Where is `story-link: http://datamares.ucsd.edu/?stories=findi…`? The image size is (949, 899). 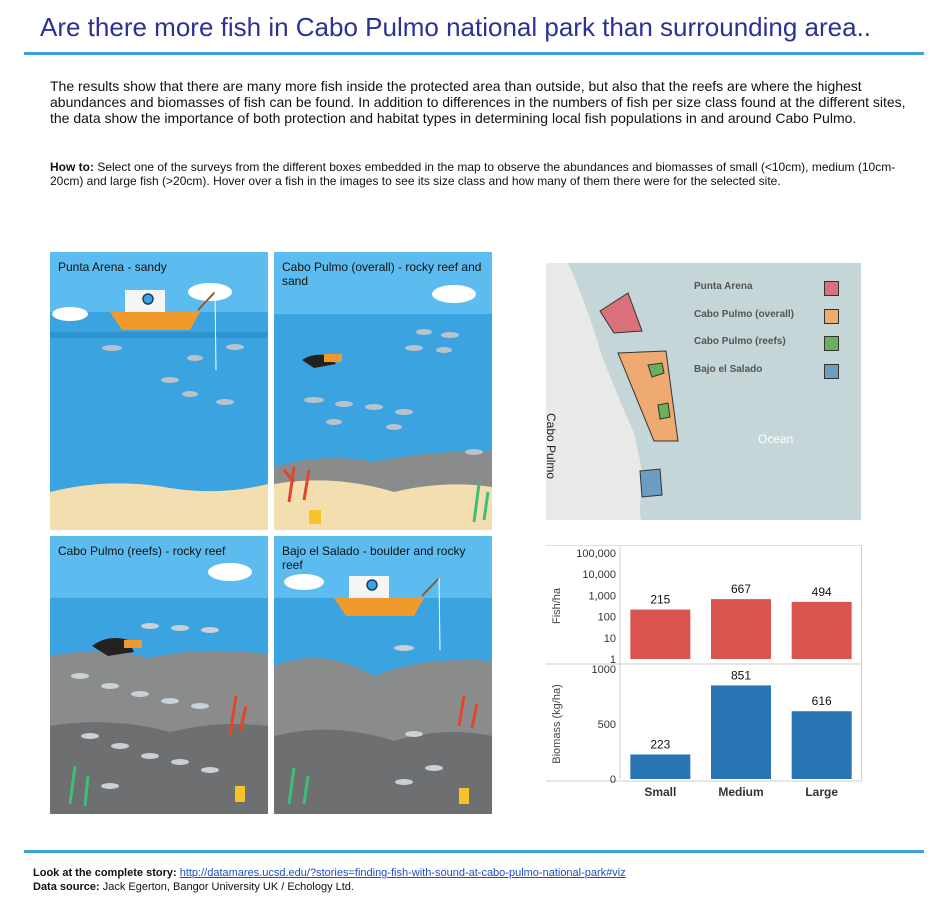
story-link: http://datamares.ucsd.edu/?stories=findi… is located at coordinates (402, 873).